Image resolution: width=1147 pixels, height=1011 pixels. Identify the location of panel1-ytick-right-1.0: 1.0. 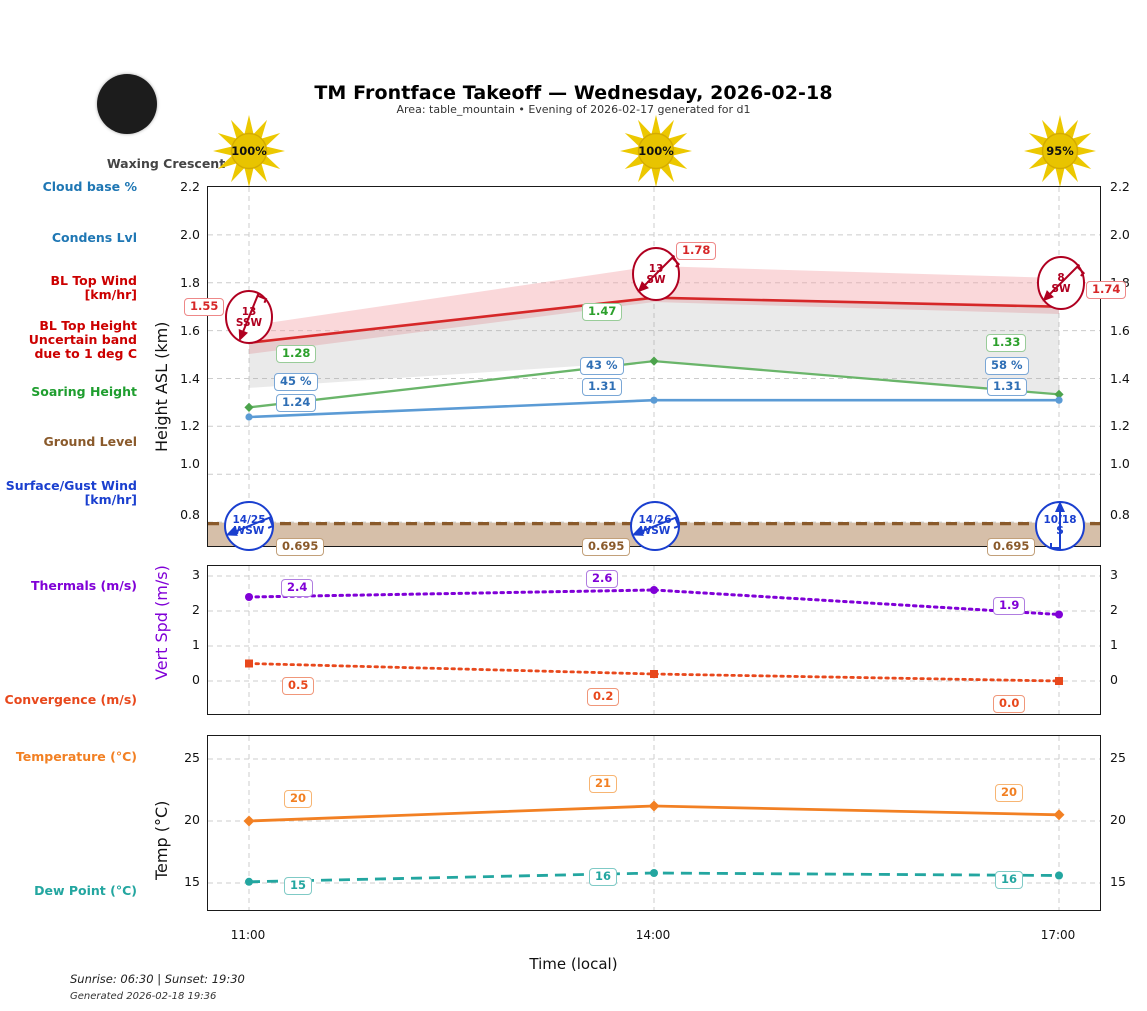
(1120, 463).